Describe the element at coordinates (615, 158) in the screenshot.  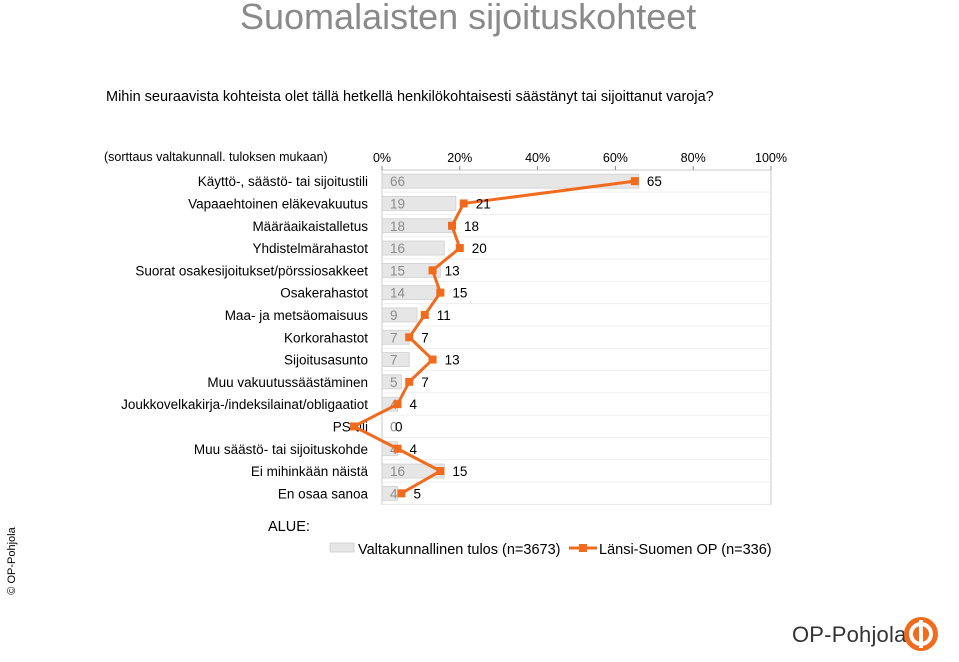
I see `x-tick-label: 60%` at that location.